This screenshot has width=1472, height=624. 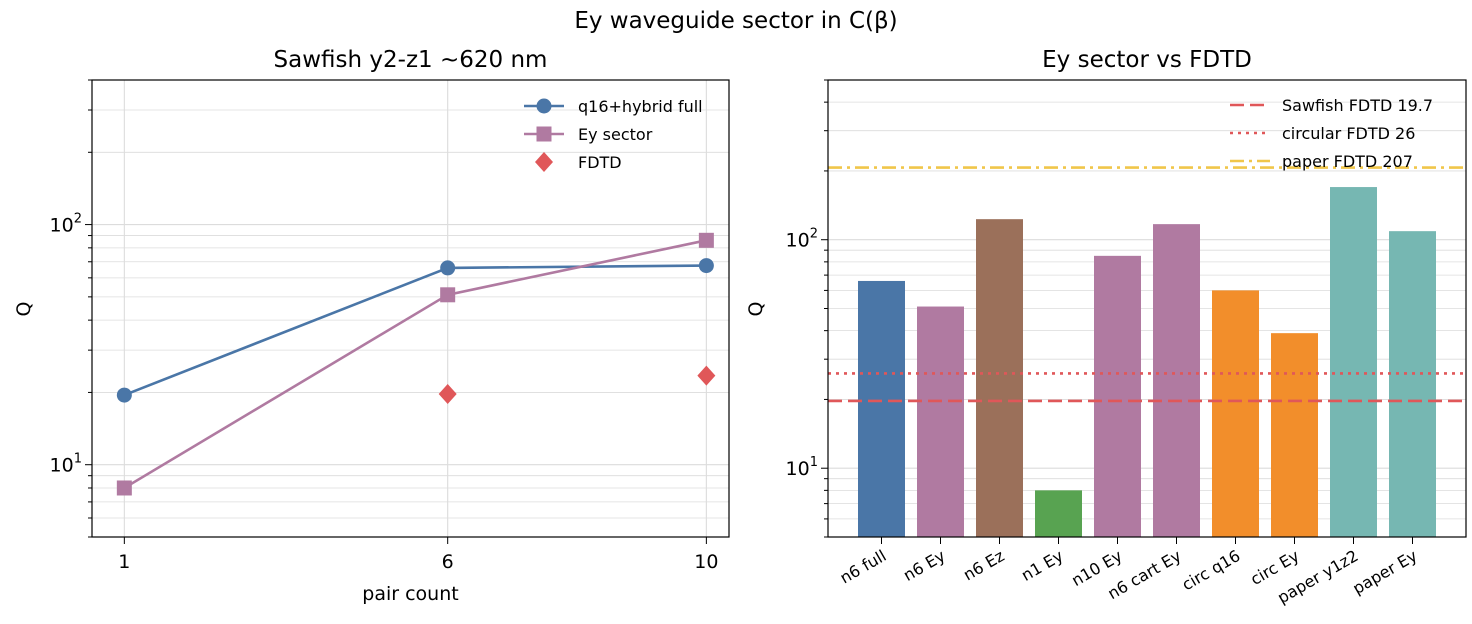 What do you see at coordinates (1117, 396) in the screenshot?
I see `bar-n10-Ey` at bounding box center [1117, 396].